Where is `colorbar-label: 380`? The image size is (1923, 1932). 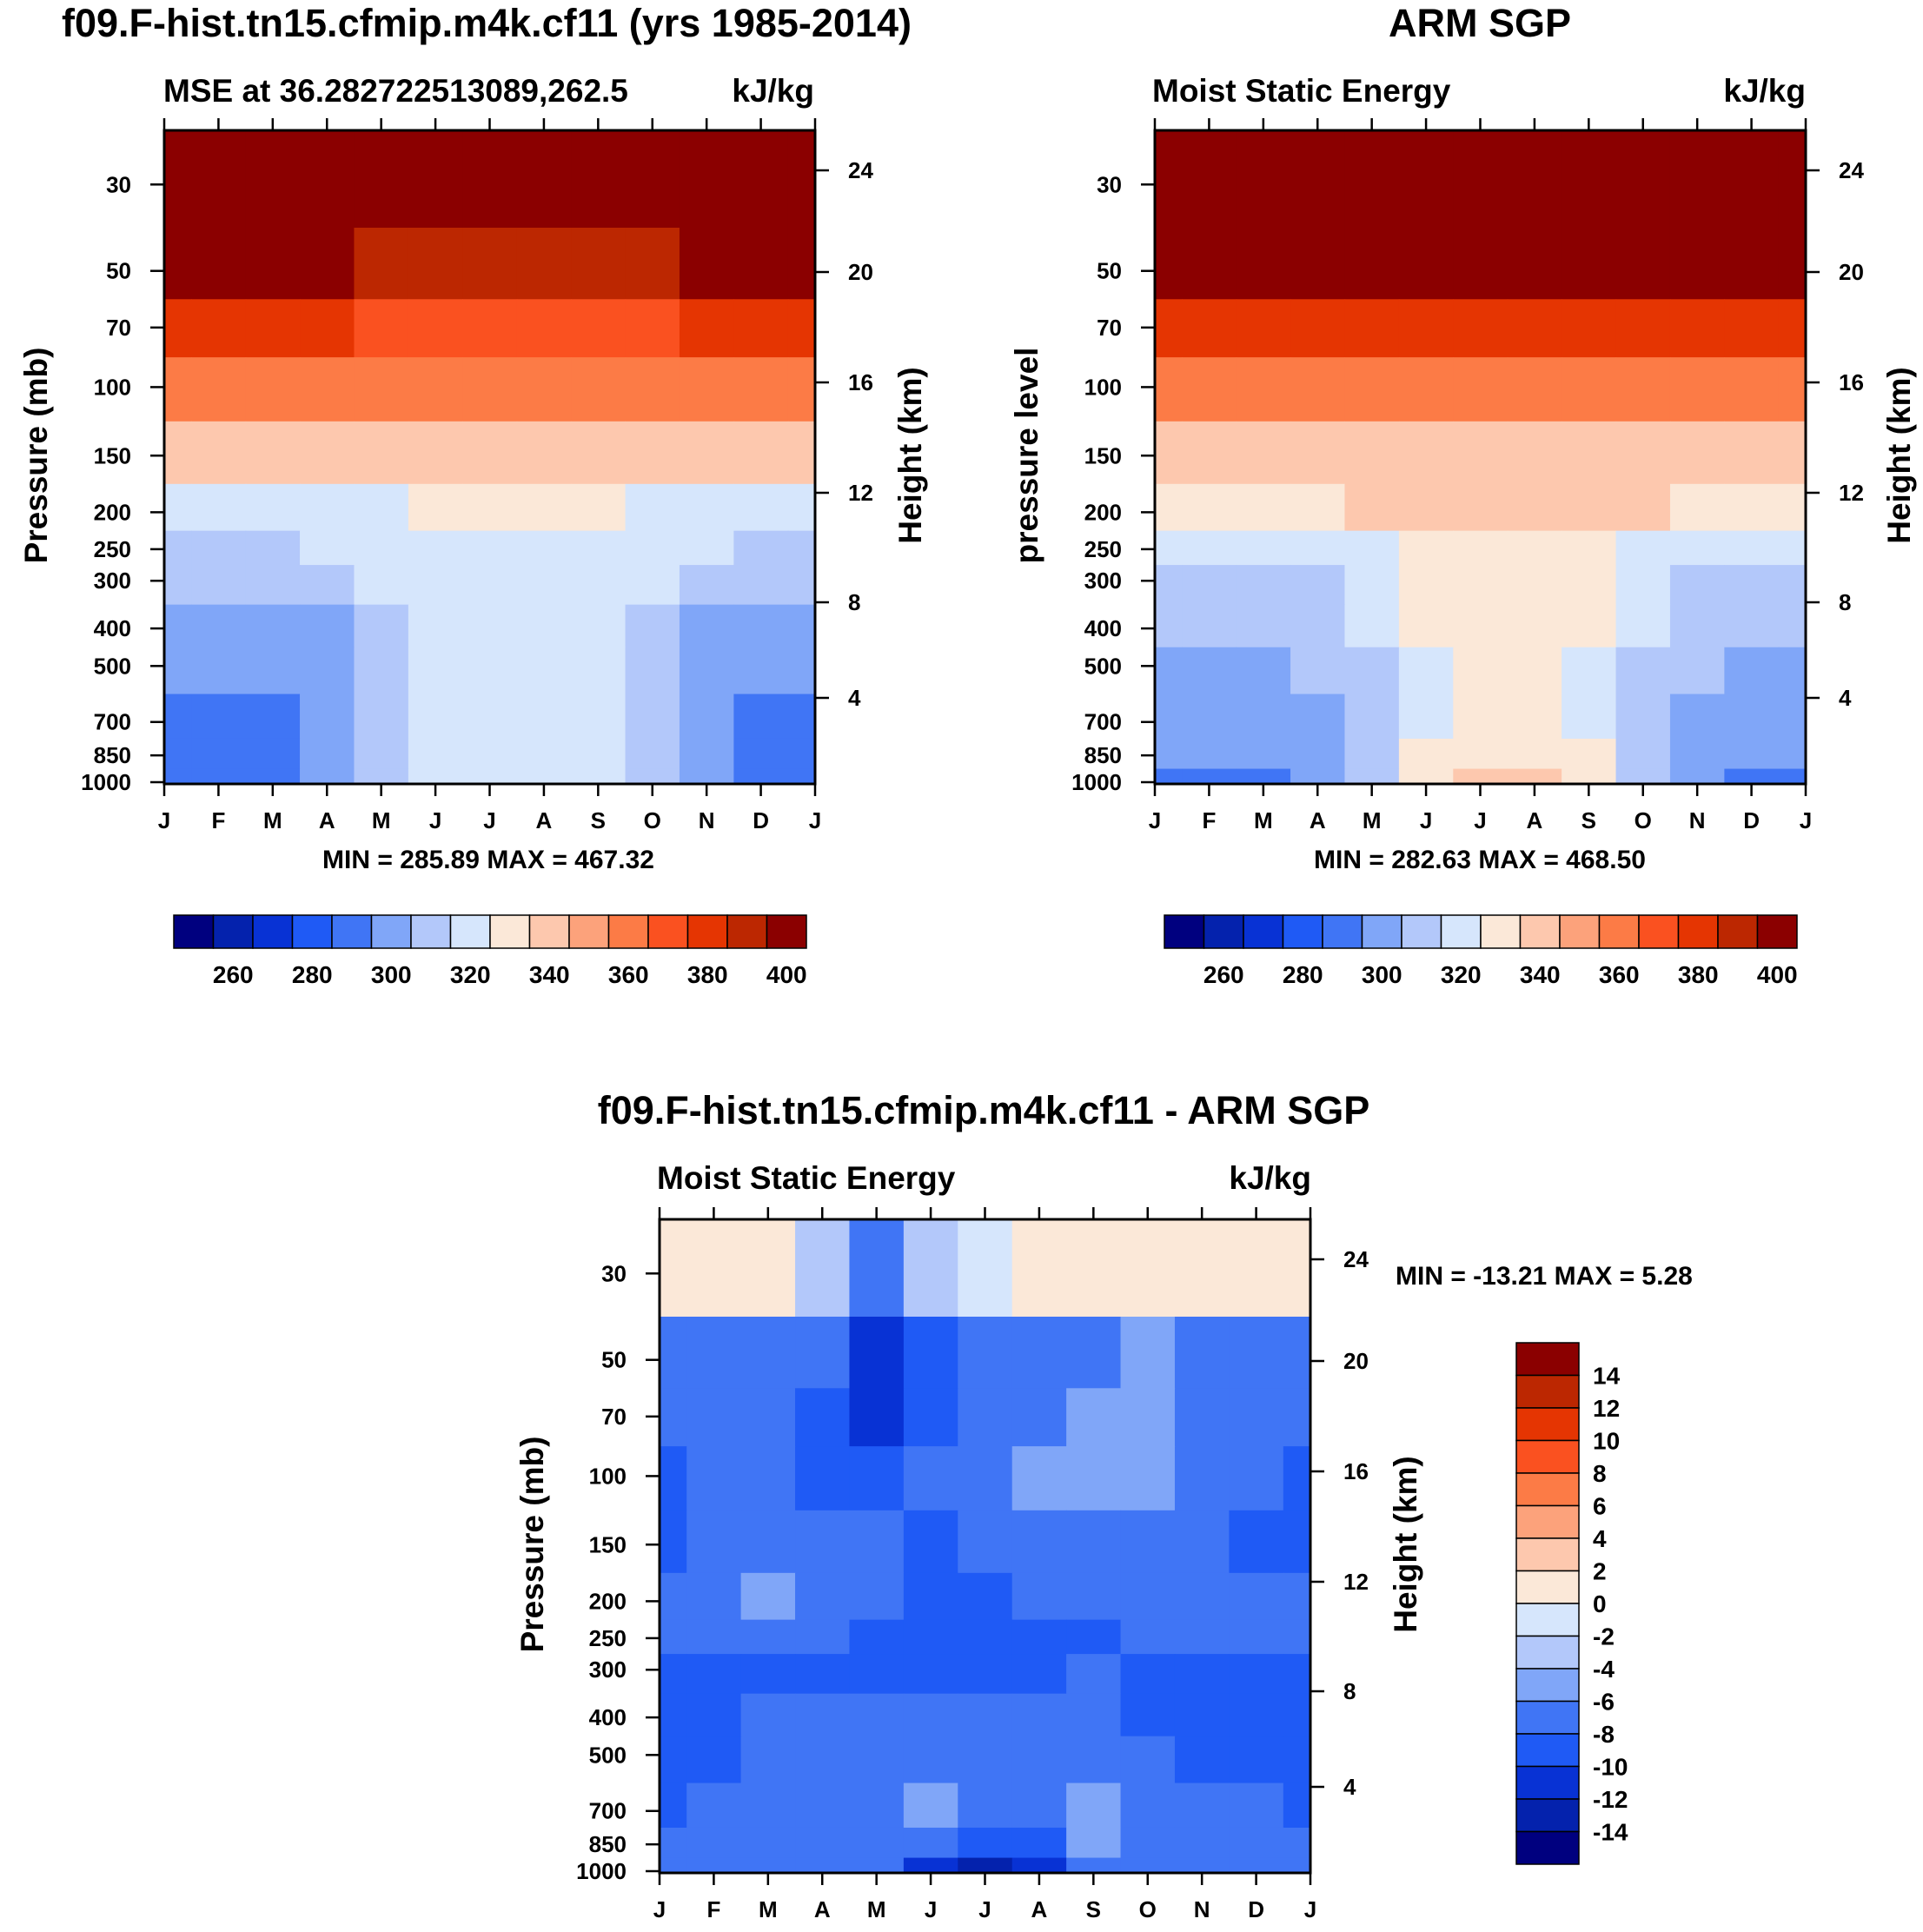
colorbar-label: 380 is located at coordinates (707, 975).